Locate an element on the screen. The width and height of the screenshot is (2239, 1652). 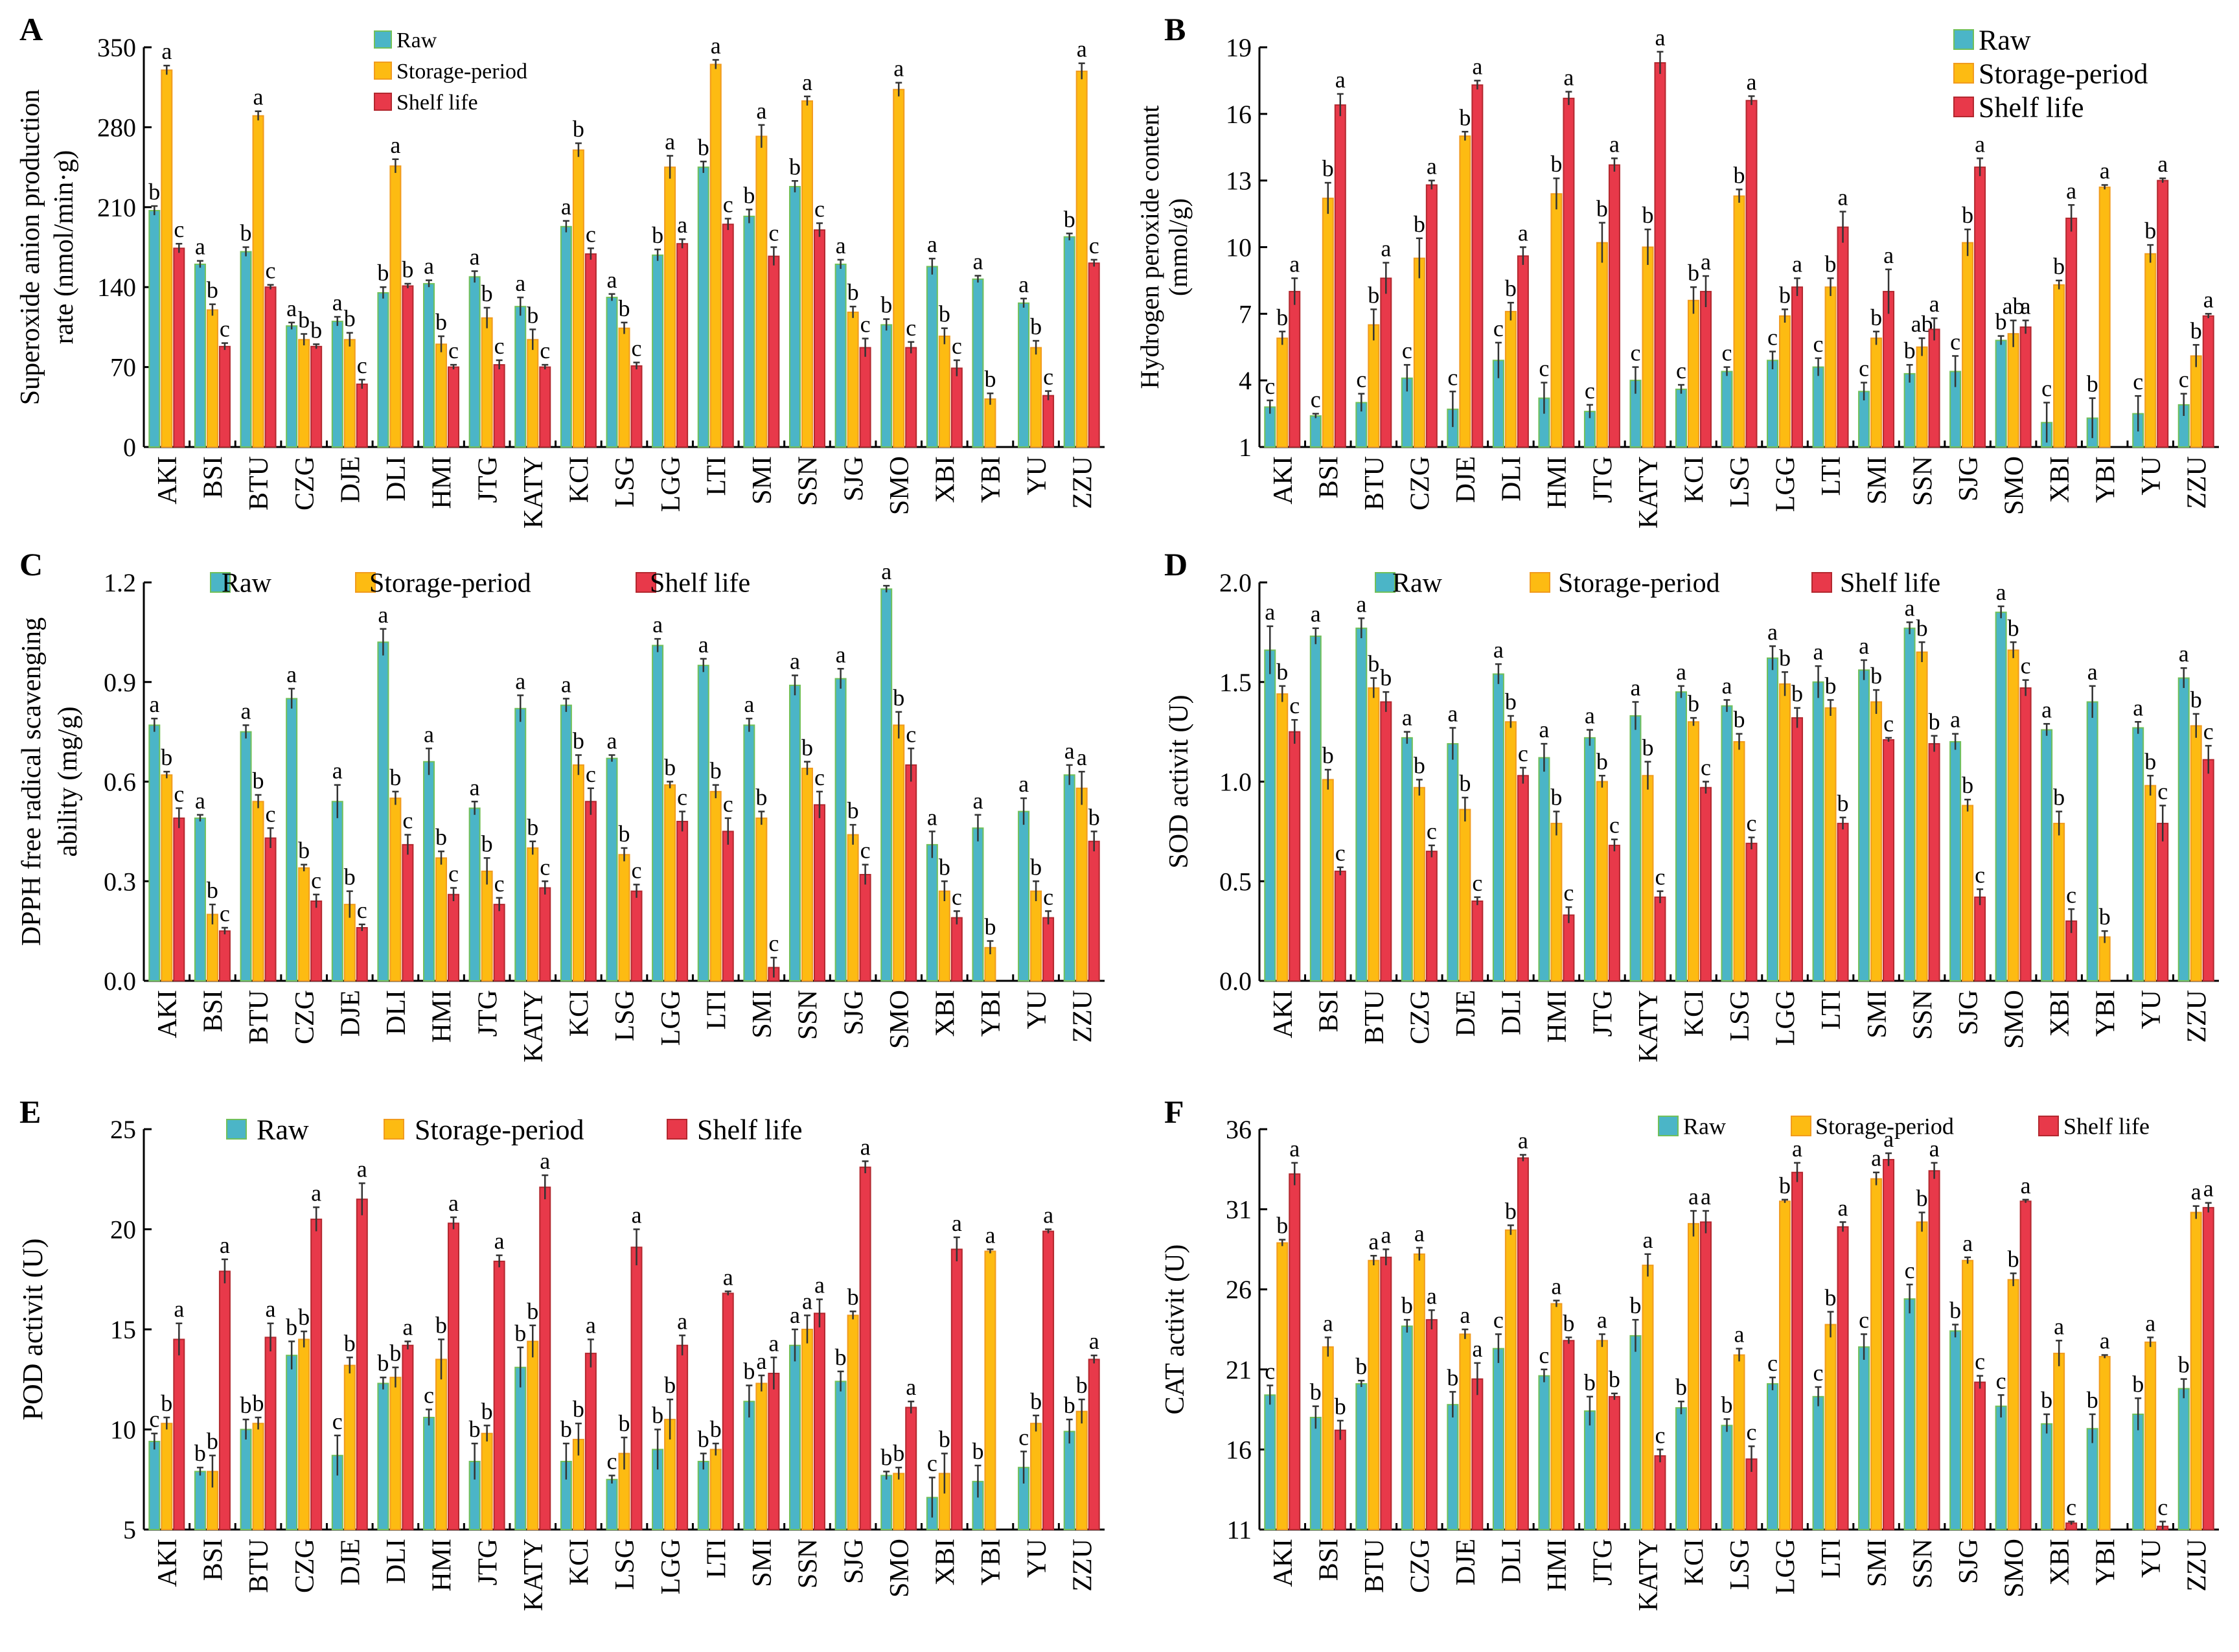
legend-label: Storage-period is located at coordinates (1639, 584).